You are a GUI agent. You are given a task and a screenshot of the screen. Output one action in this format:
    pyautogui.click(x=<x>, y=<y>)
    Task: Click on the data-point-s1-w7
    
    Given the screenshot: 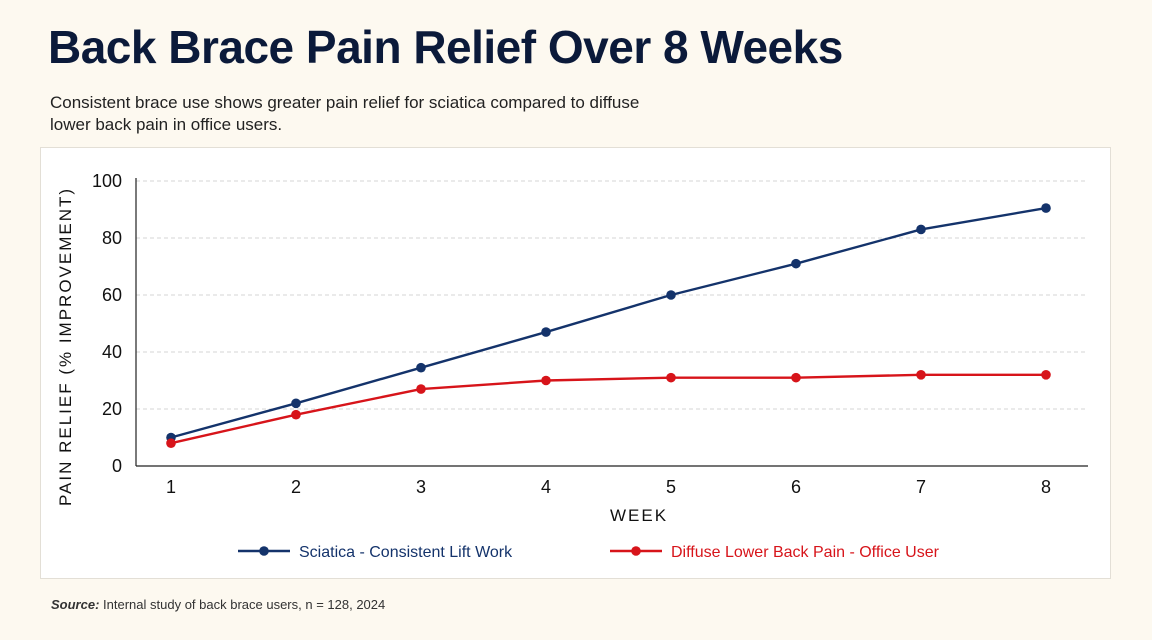 What is the action you would take?
    pyautogui.click(x=921, y=229)
    